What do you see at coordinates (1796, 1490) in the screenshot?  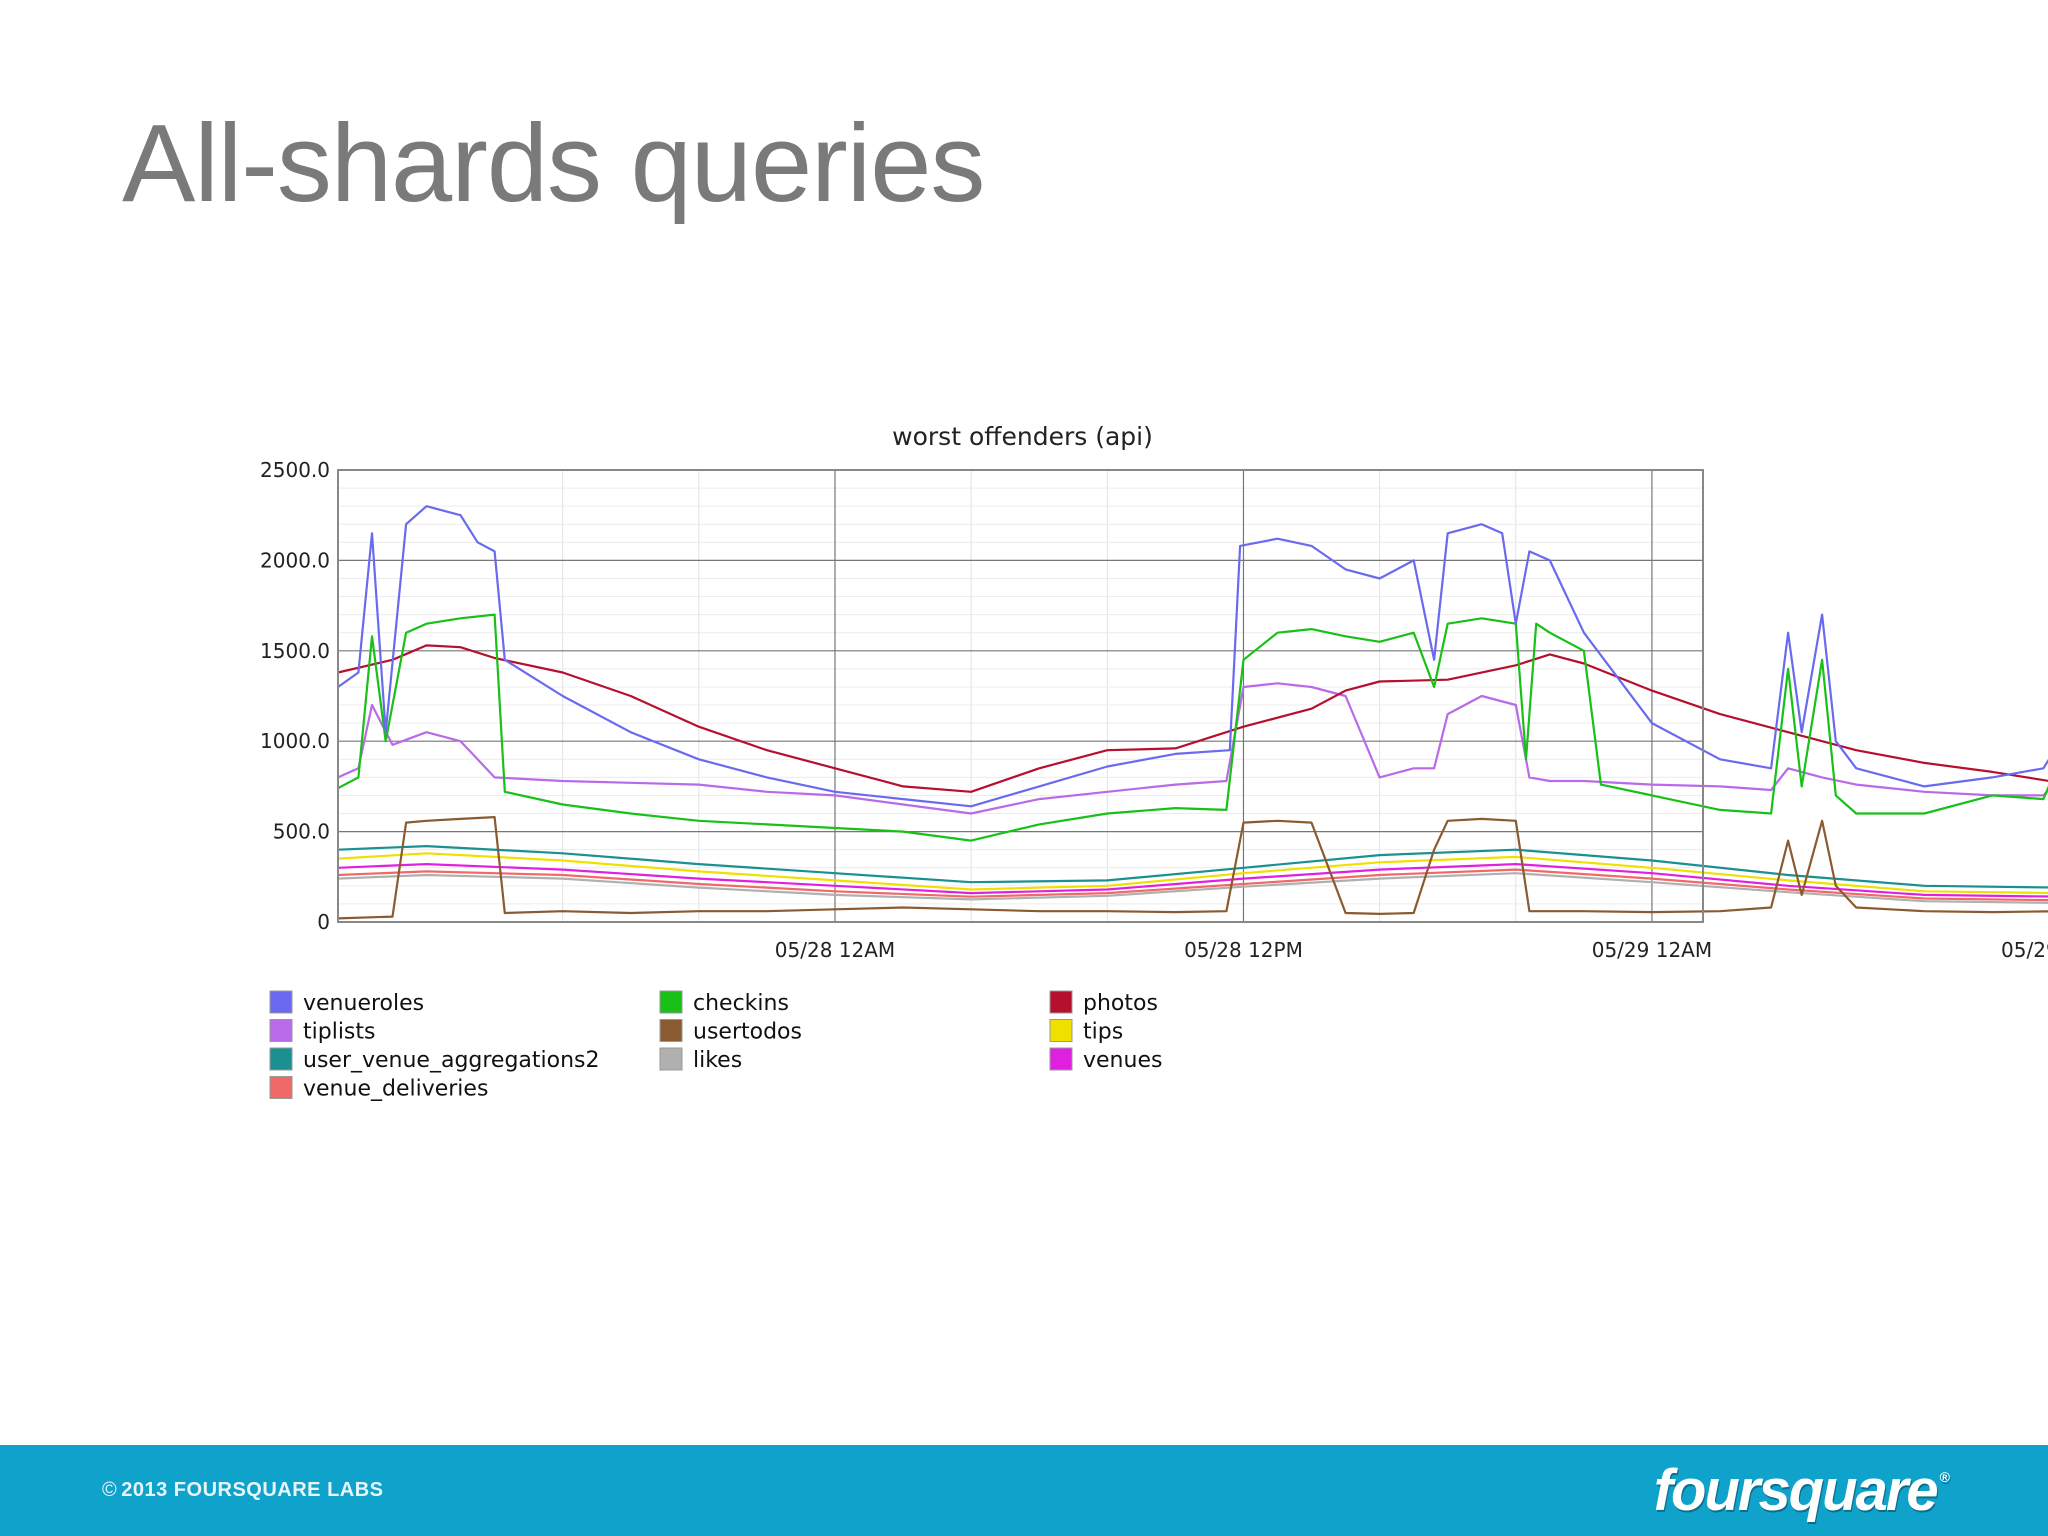 I see `logo-wordmark: foursquare` at bounding box center [1796, 1490].